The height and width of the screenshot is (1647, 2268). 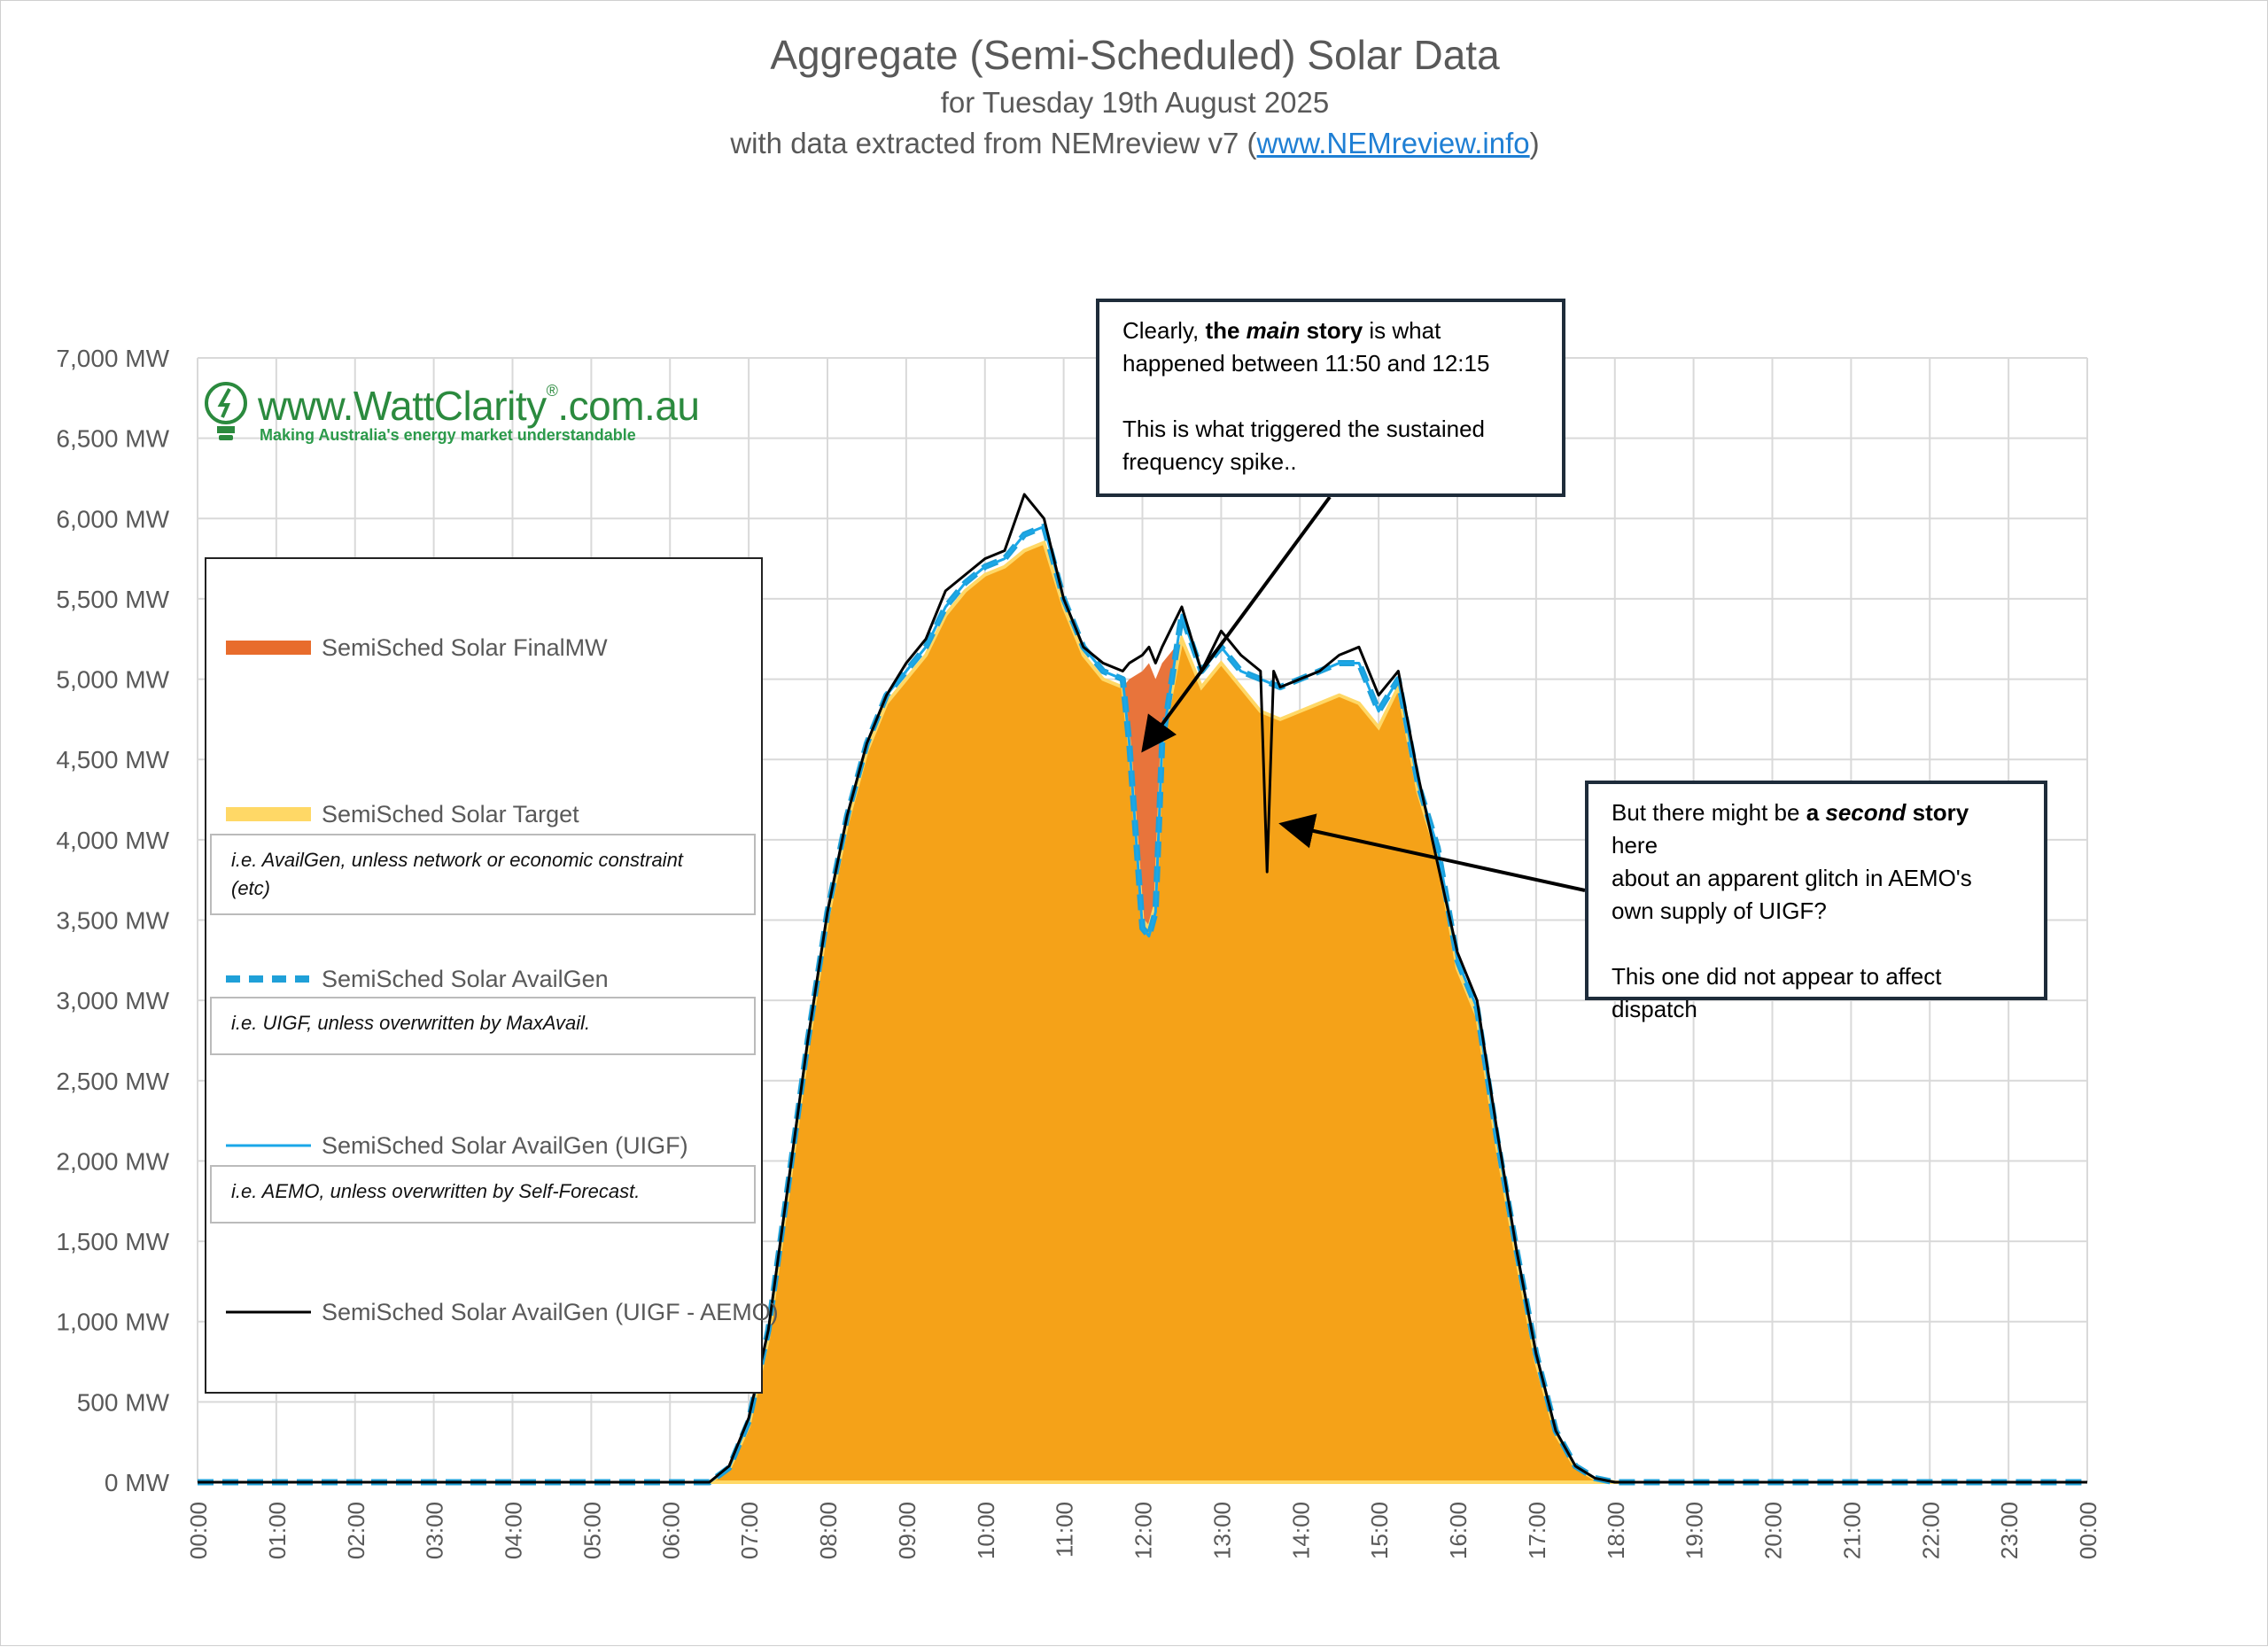 I want to click on annotation-arrows, so click(x=1363, y=693).